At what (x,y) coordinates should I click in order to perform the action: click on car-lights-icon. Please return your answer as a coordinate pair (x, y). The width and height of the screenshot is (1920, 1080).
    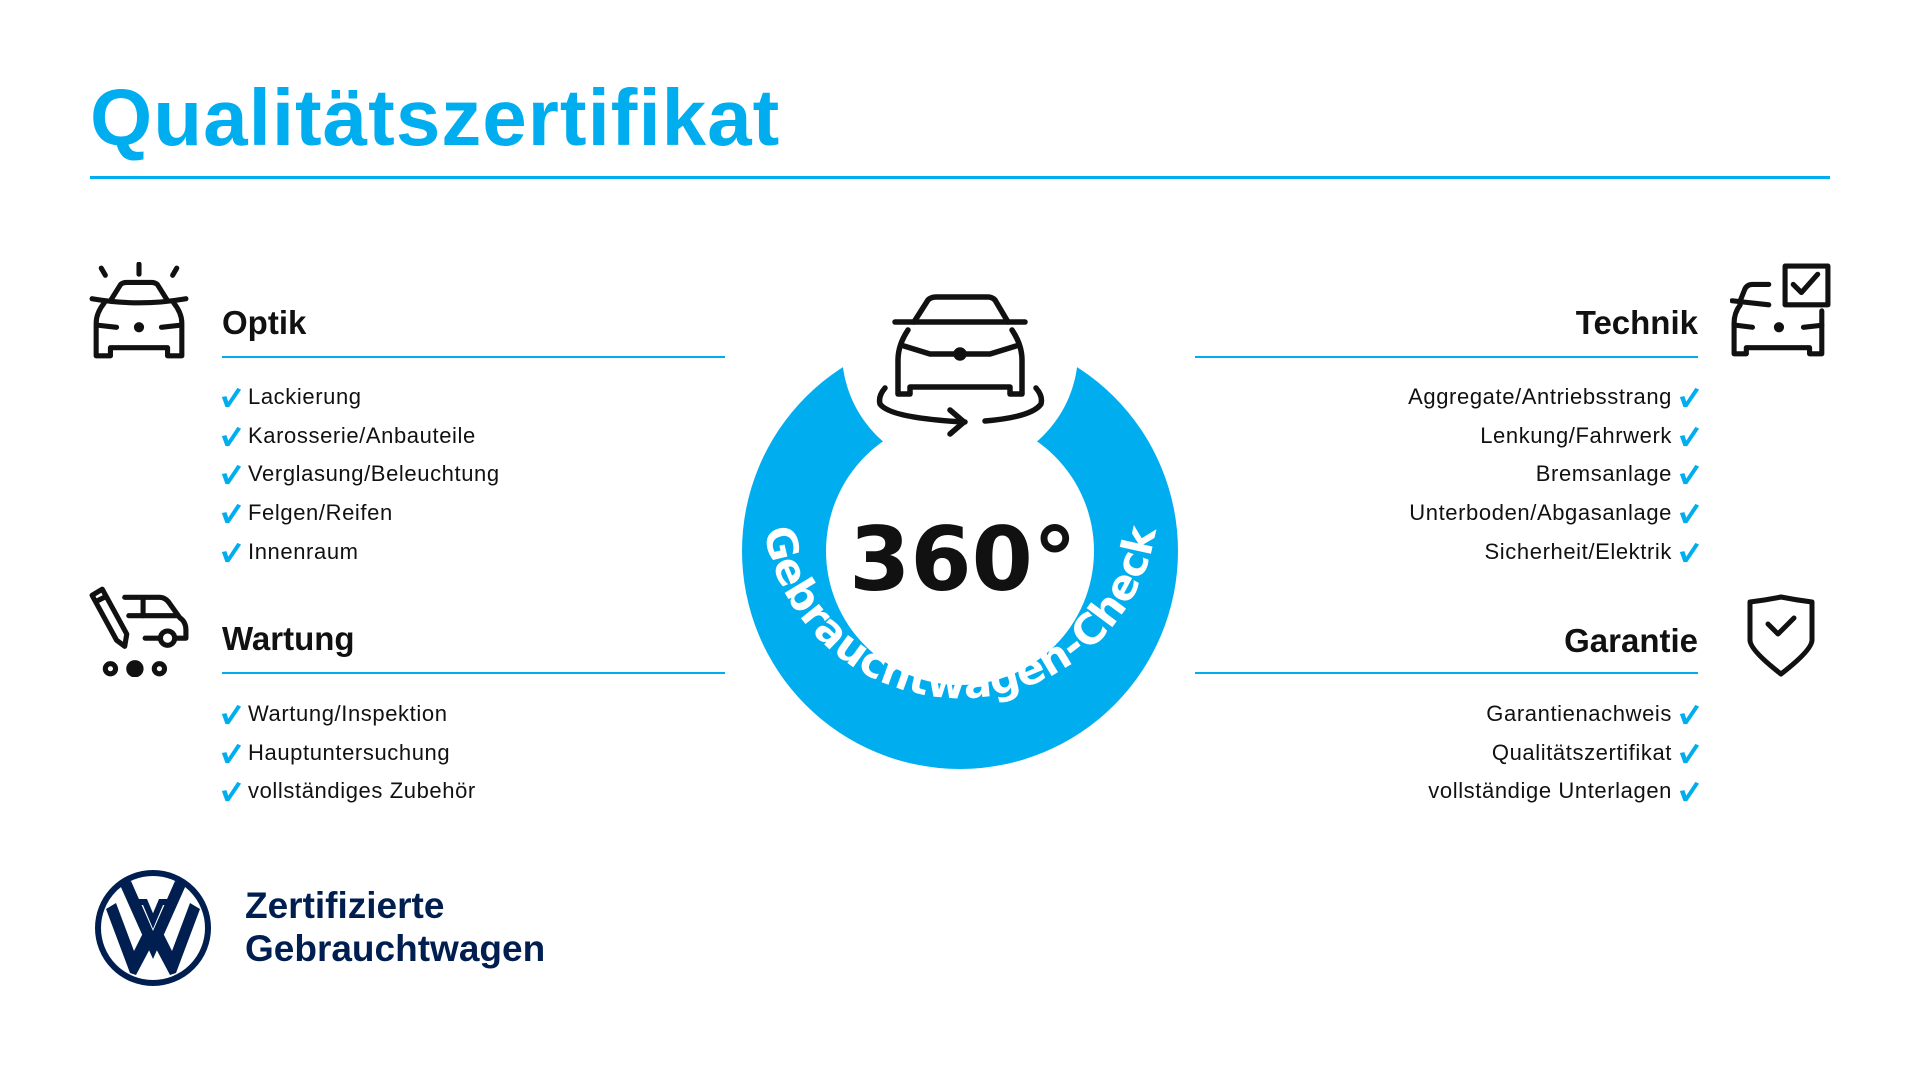
    Looking at the image, I should click on (139, 313).